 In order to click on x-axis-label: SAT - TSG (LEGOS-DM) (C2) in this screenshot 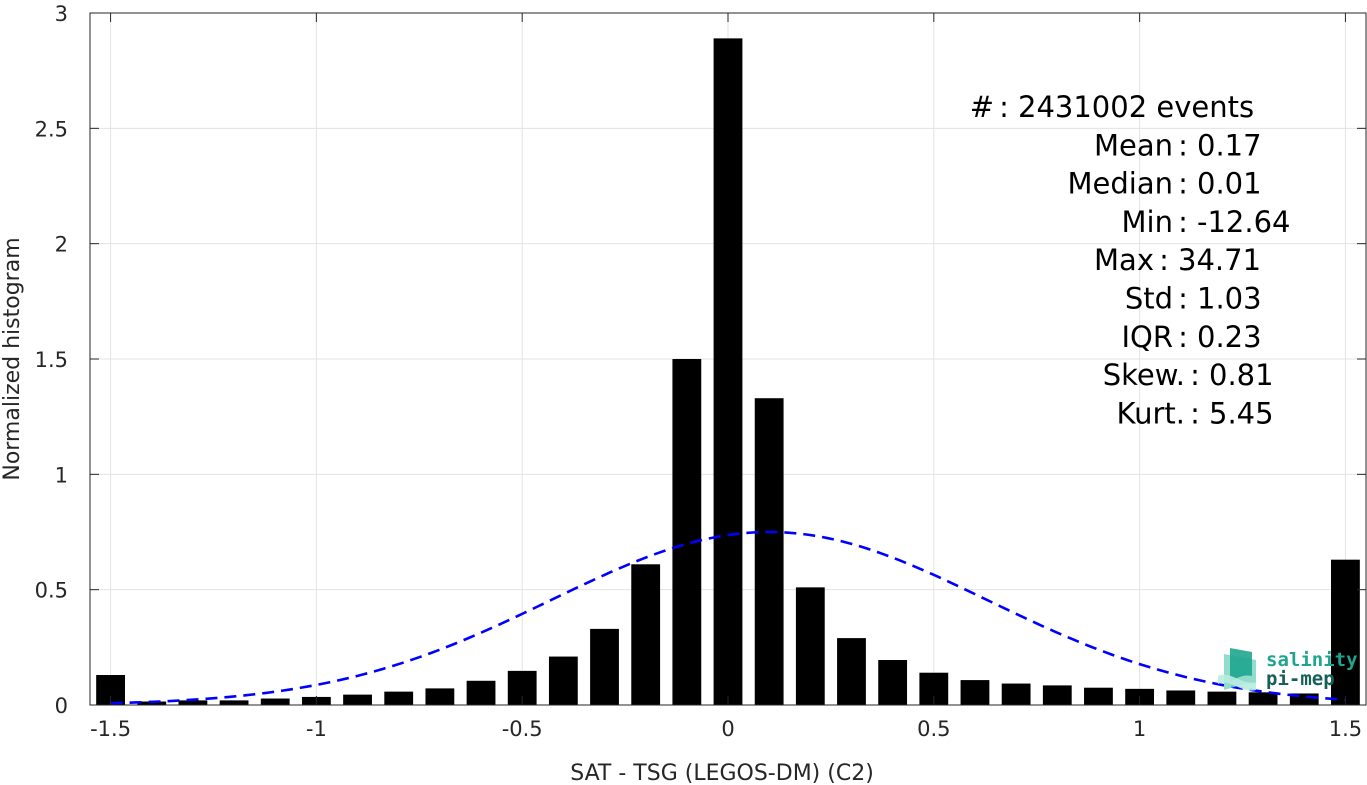, I will do `click(722, 773)`.